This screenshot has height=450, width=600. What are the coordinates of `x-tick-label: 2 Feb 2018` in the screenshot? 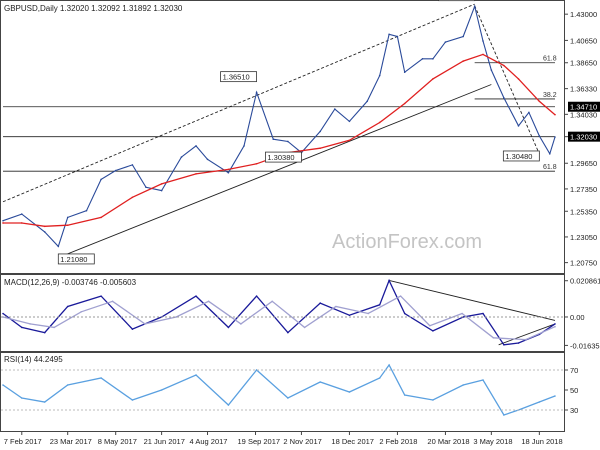 It's located at (398, 441).